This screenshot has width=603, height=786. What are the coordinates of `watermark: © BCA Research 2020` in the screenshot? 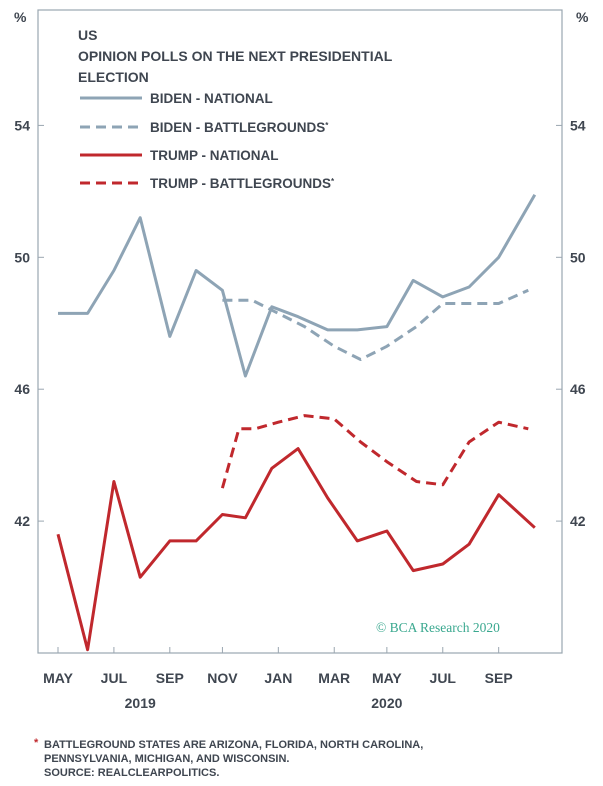 It's located at (438, 627).